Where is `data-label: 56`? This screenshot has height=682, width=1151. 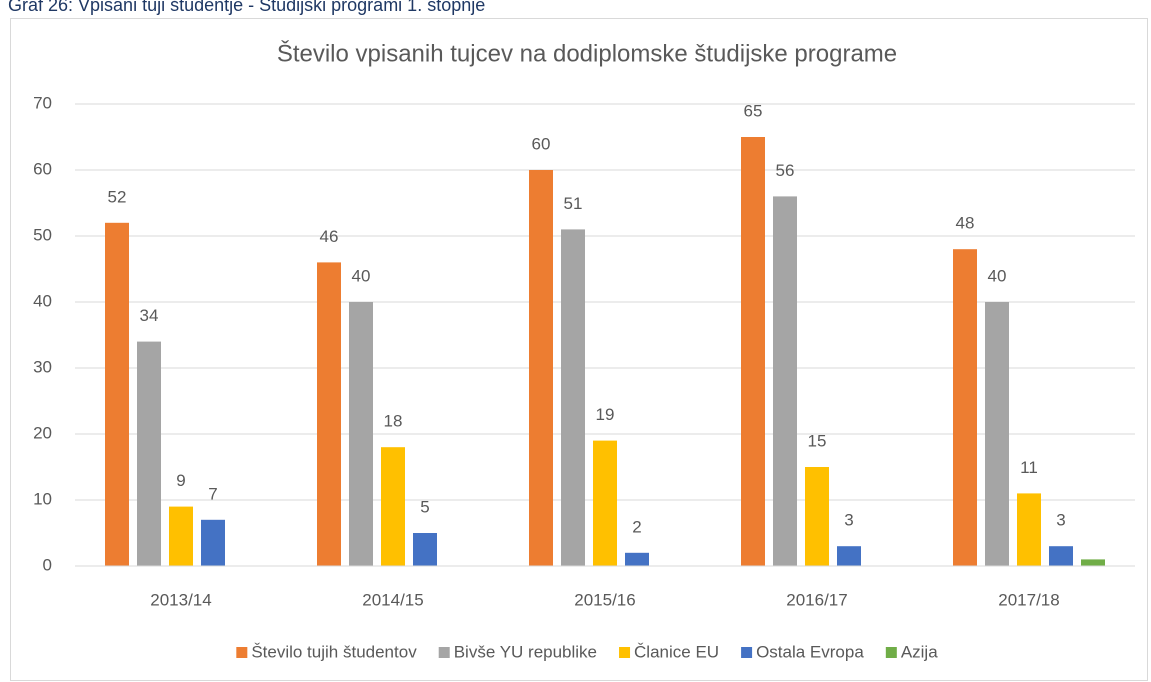
data-label: 56 is located at coordinates (785, 170).